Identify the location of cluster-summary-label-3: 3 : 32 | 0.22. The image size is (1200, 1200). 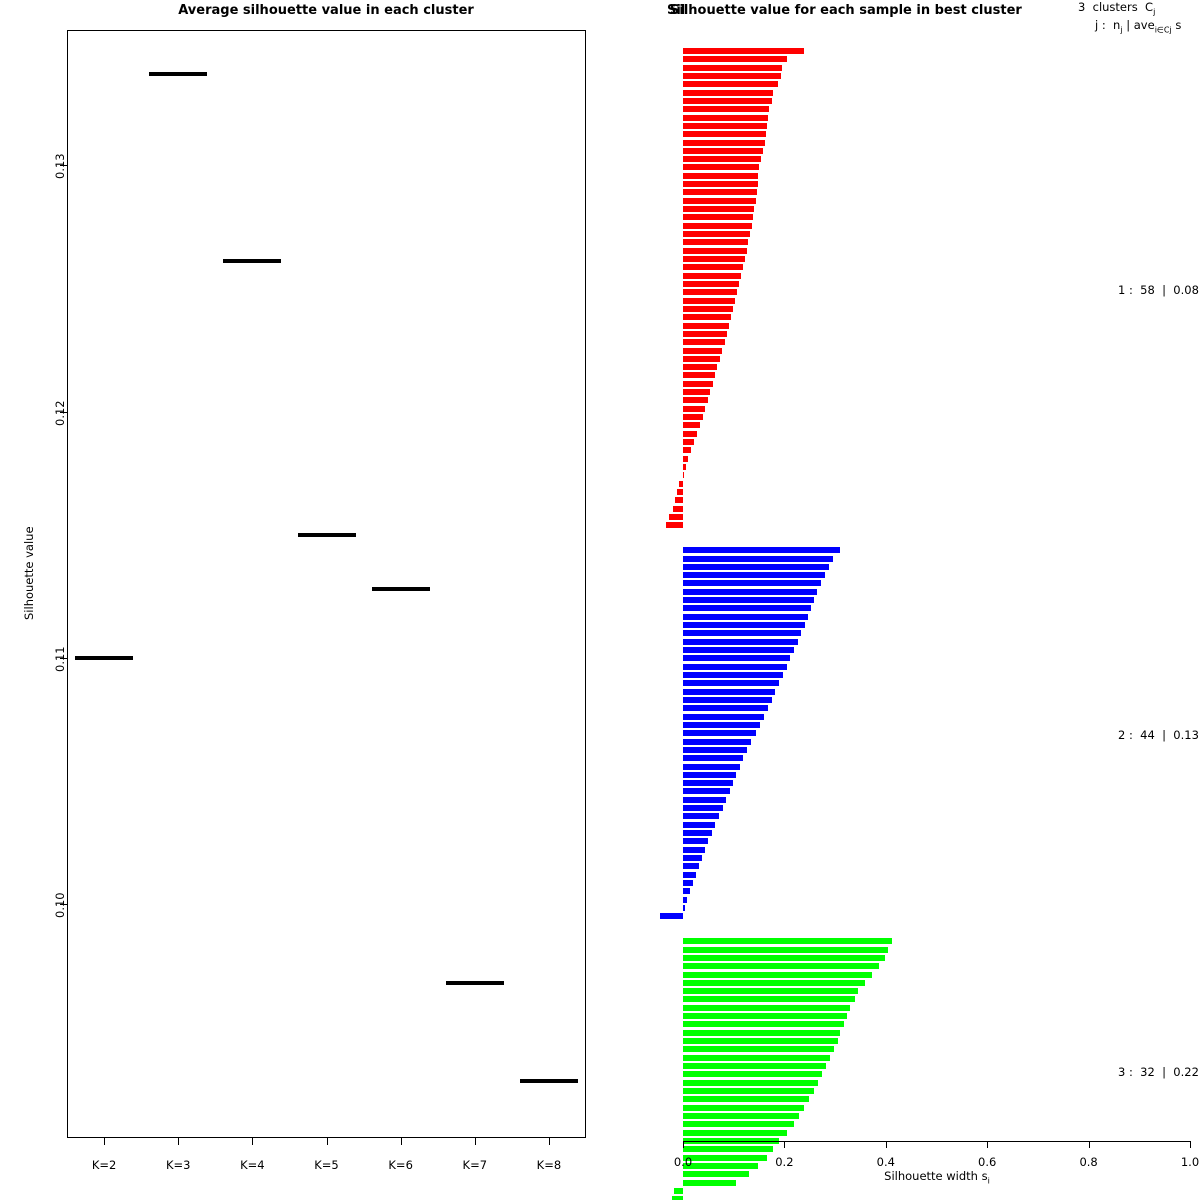
(1158, 1072).